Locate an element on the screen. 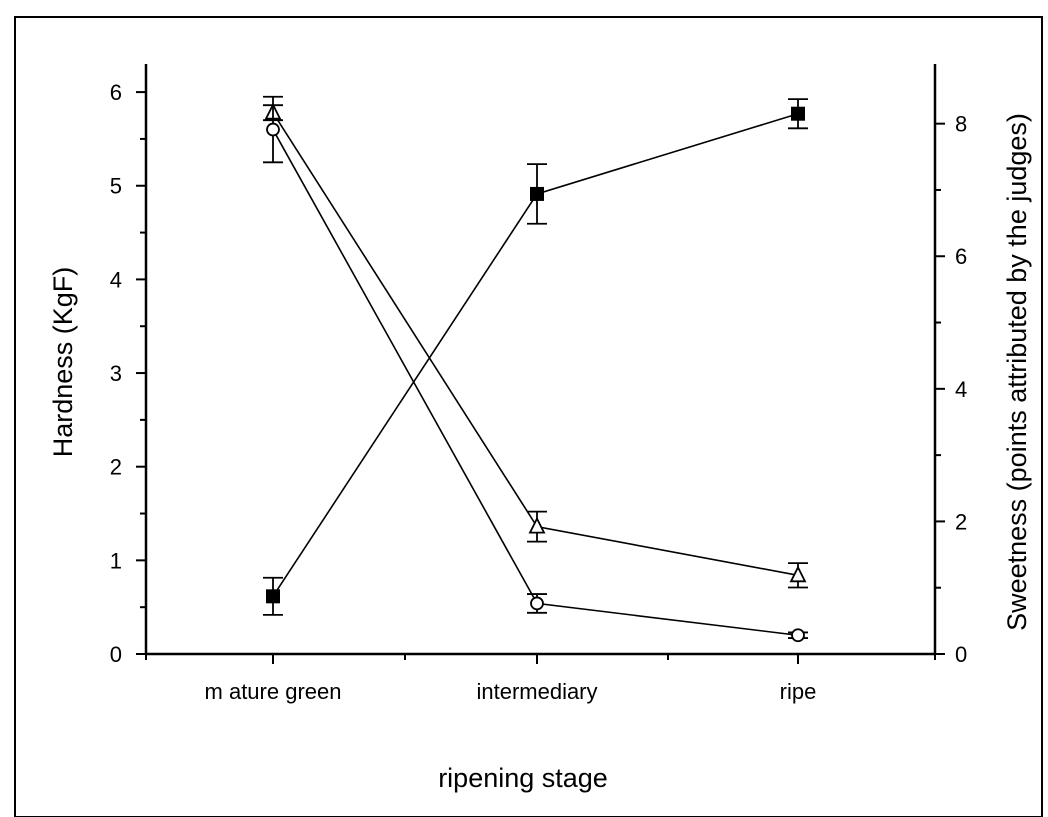  x-axis-title: ripening stage is located at coordinates (523, 778).